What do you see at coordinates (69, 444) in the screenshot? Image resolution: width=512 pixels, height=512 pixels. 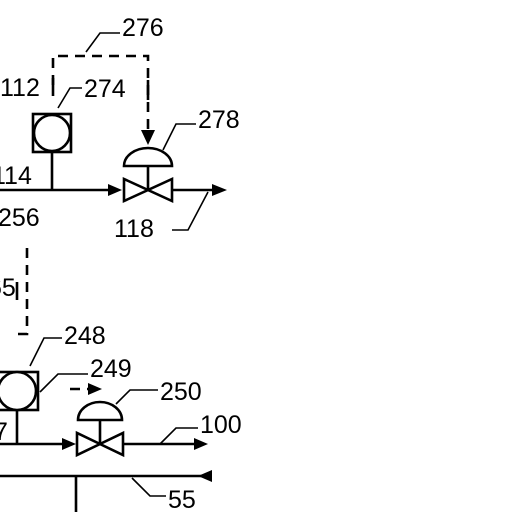 I see `pipe-7-arrowhead` at bounding box center [69, 444].